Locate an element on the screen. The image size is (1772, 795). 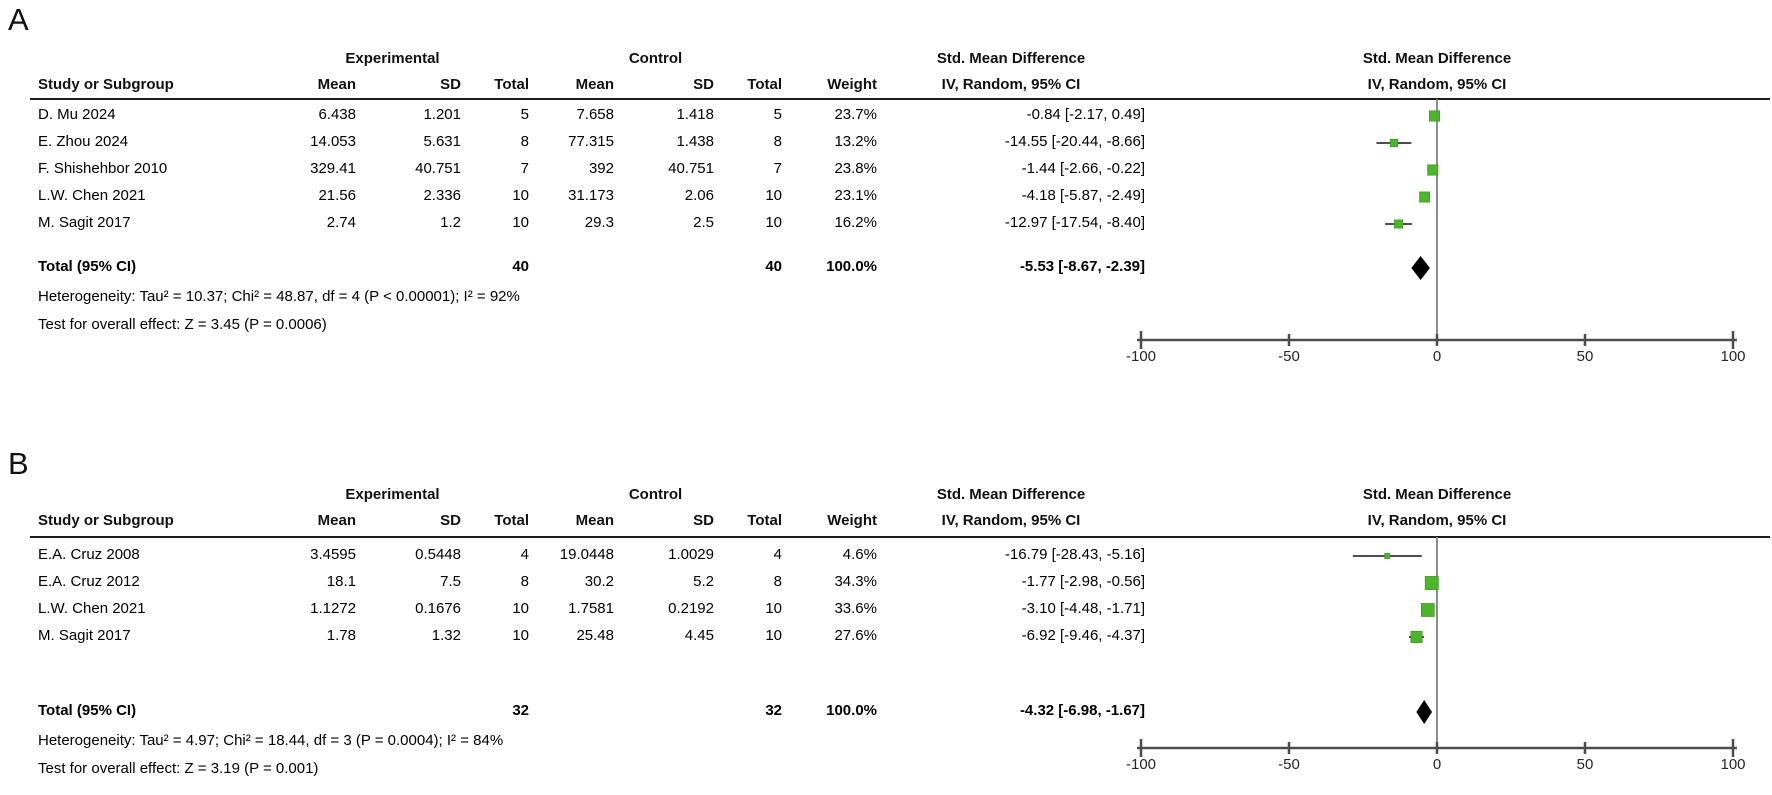
experimental-mean: 1.1272 is located at coordinates (333, 608).